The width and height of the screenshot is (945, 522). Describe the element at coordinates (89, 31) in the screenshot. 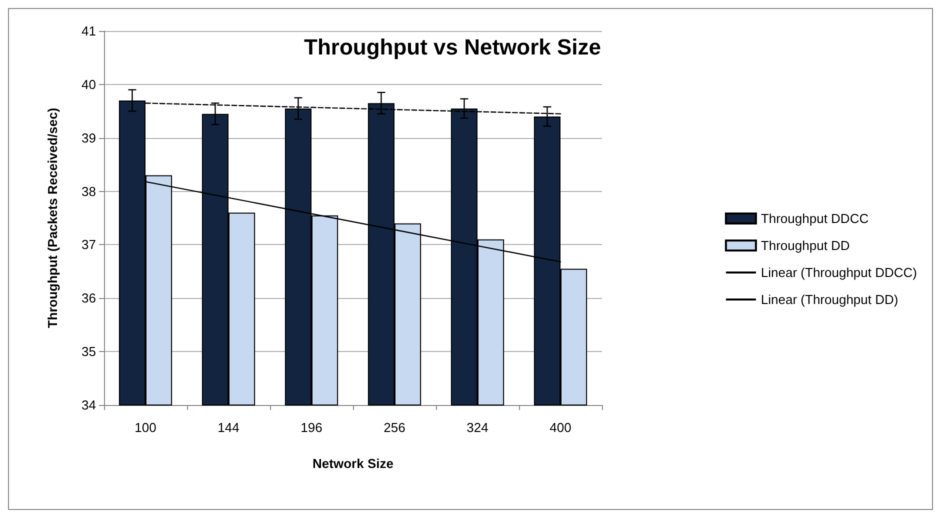

I see `y-tick-label: 41` at that location.